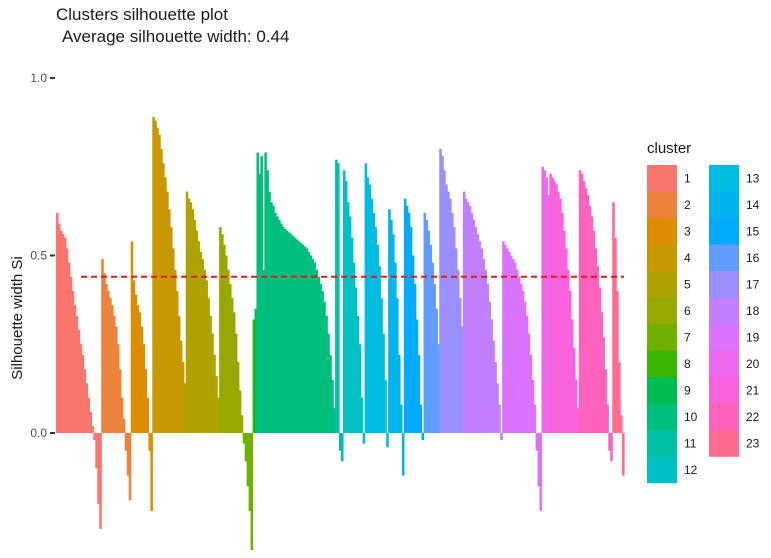 The image size is (771, 558). What do you see at coordinates (753, 337) in the screenshot?
I see `legend-label-19: 19` at bounding box center [753, 337].